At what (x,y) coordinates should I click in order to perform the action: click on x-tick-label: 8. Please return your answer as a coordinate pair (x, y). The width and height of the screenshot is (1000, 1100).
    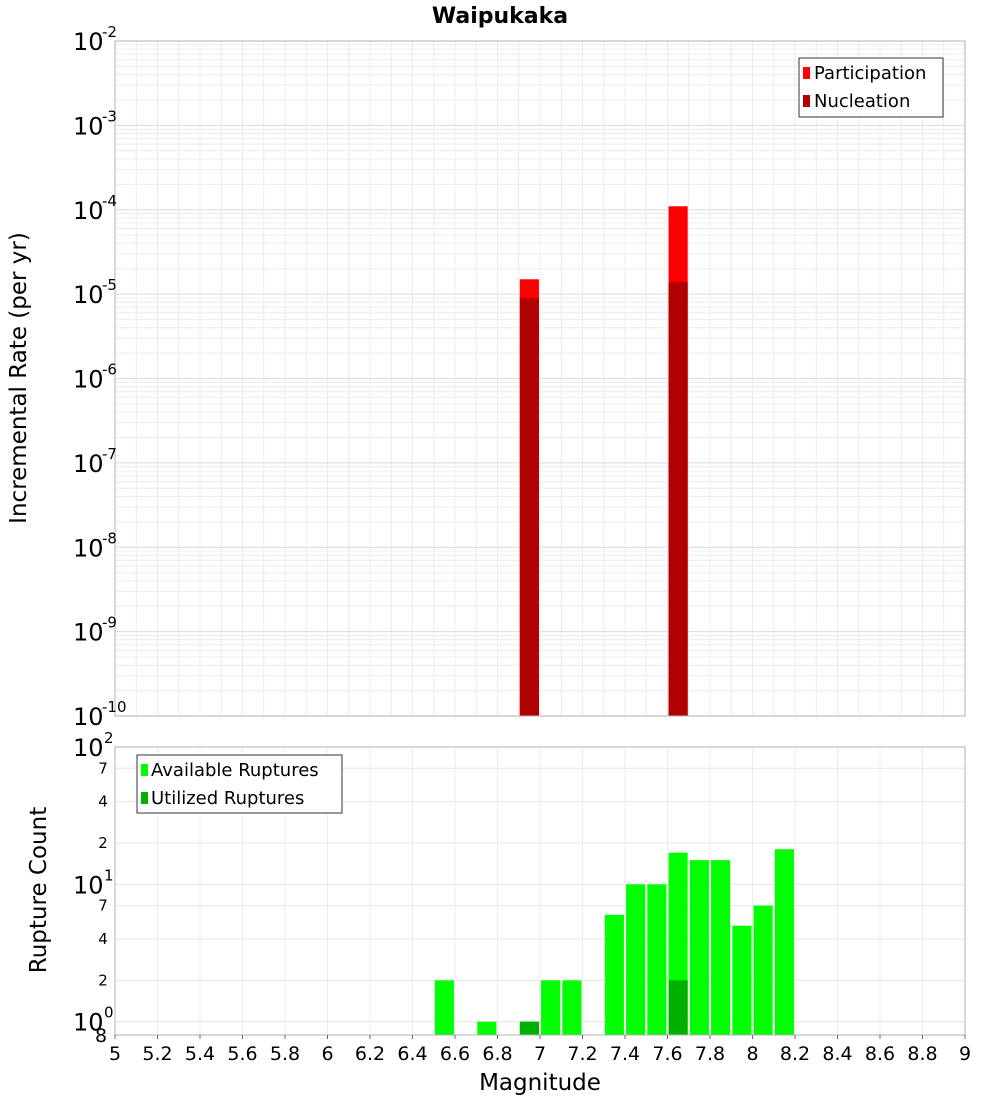
    Looking at the image, I should click on (752, 1054).